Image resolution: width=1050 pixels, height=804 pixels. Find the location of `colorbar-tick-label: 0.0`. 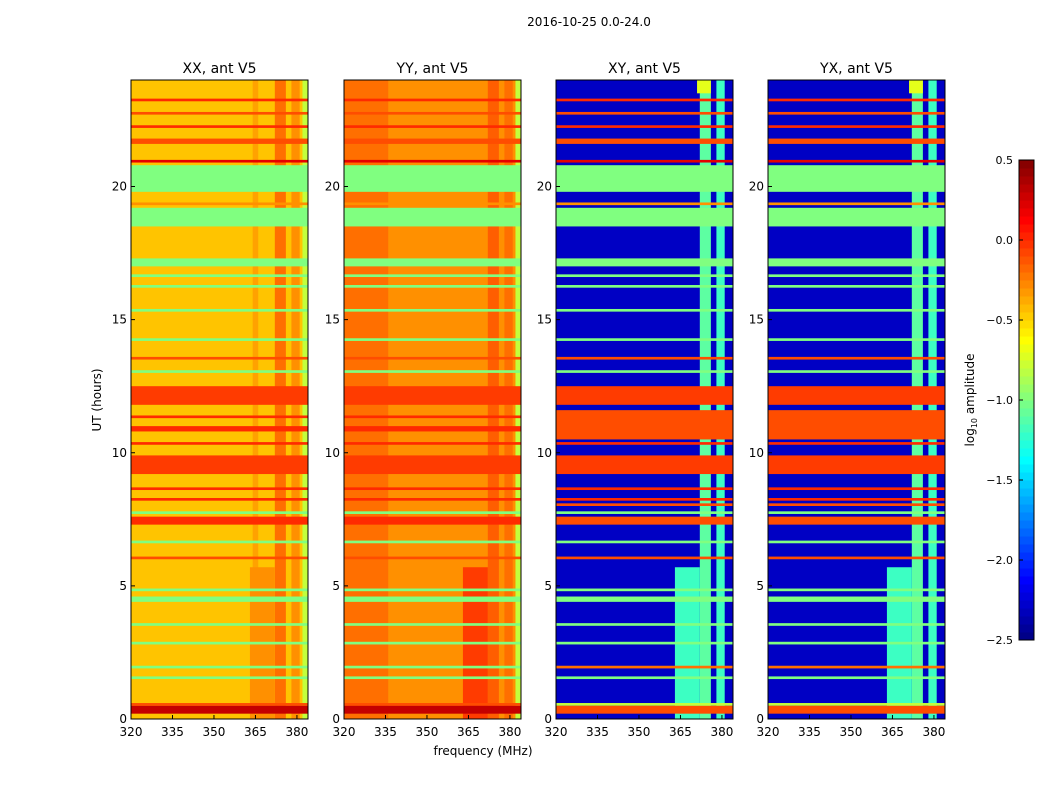

colorbar-tick-label: 0.0 is located at coordinates (1005, 240).